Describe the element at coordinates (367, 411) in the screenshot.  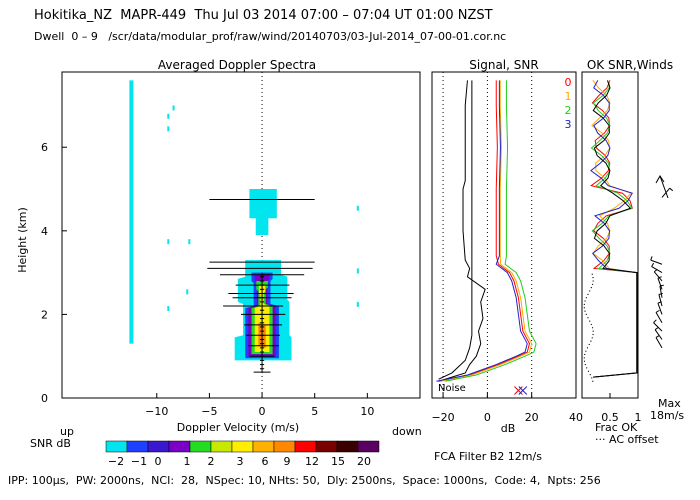
I see `x-tick-label: 10` at that location.